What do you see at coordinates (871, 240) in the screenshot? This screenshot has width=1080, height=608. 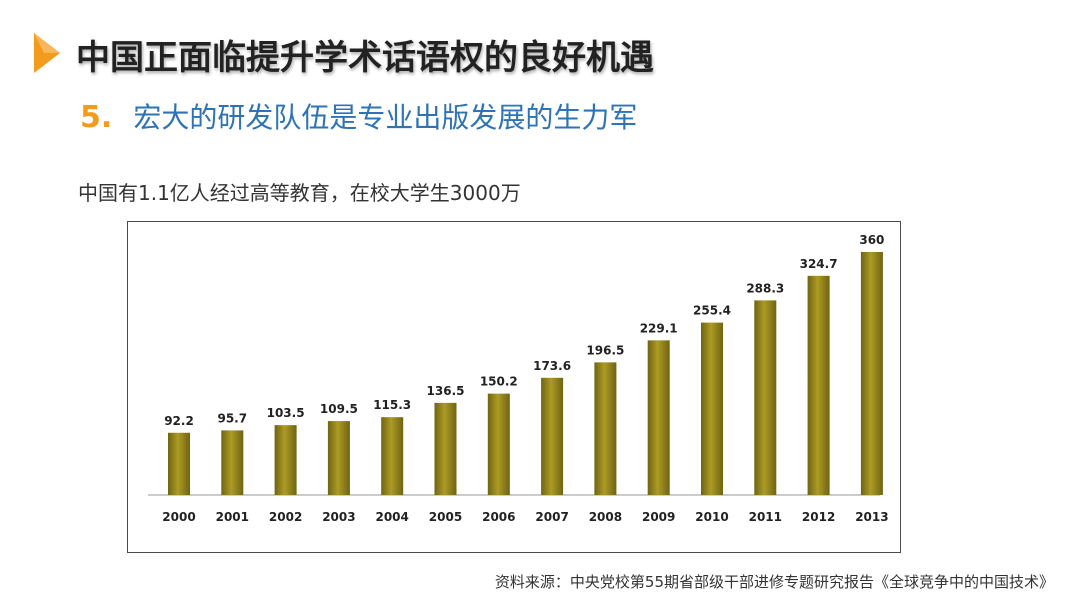 I see `value-label-2013: 360` at bounding box center [871, 240].